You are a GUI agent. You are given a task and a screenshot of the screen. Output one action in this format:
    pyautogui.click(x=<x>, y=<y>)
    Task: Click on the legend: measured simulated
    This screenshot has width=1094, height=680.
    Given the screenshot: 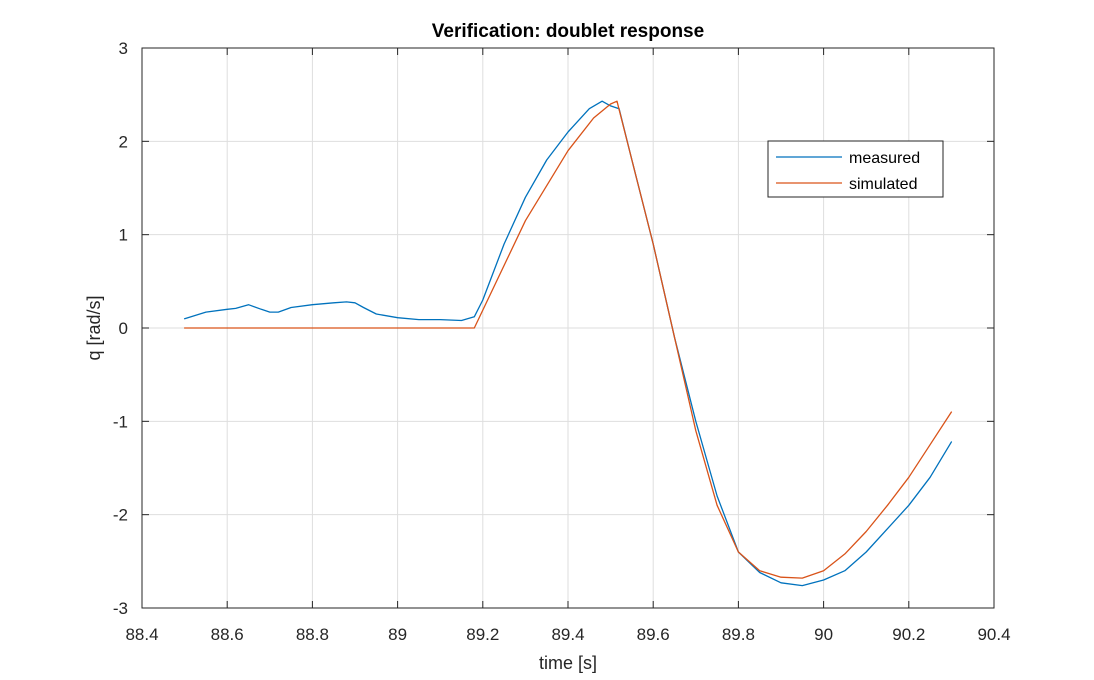 What is the action you would take?
    pyautogui.click(x=855, y=169)
    